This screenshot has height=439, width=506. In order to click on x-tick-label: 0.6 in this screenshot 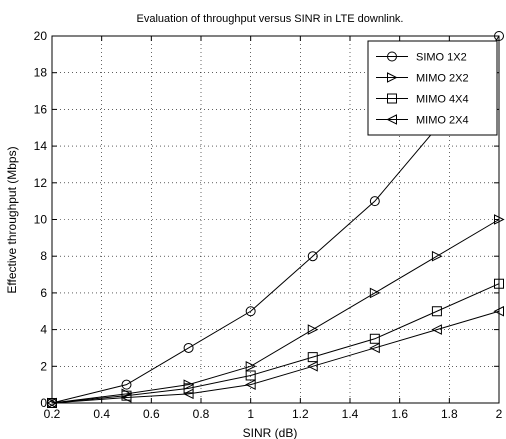, I will do `click(151, 414)`.